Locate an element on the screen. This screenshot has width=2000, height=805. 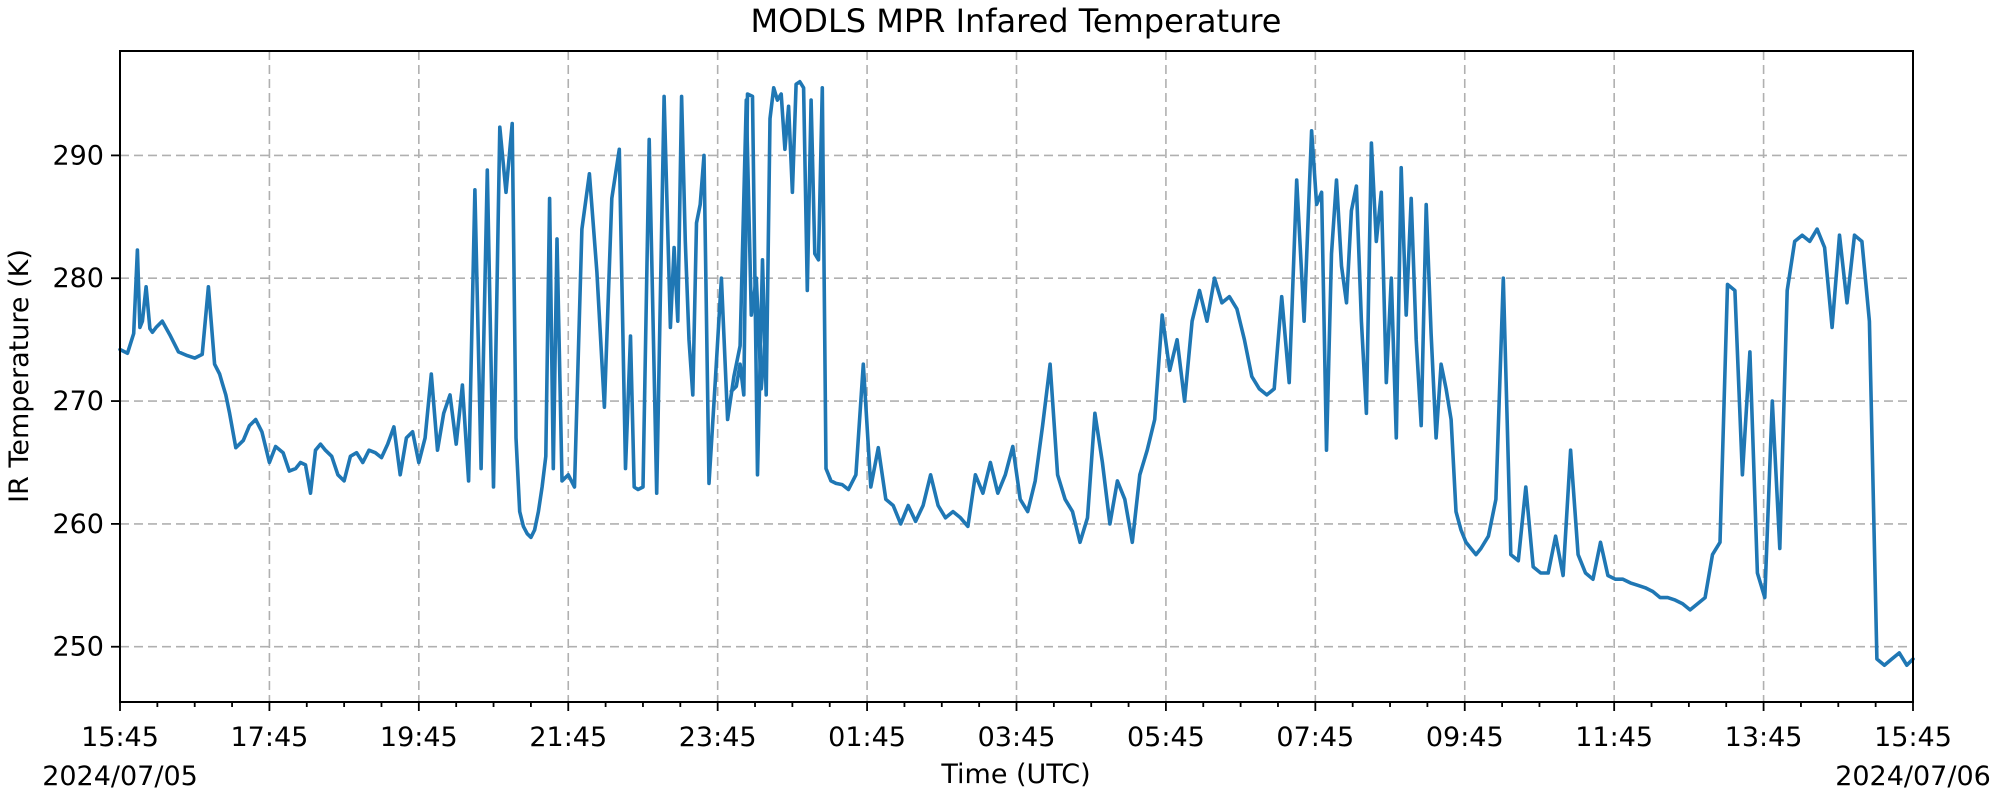
x-tick-label: 09:45 is located at coordinates (1465, 737).